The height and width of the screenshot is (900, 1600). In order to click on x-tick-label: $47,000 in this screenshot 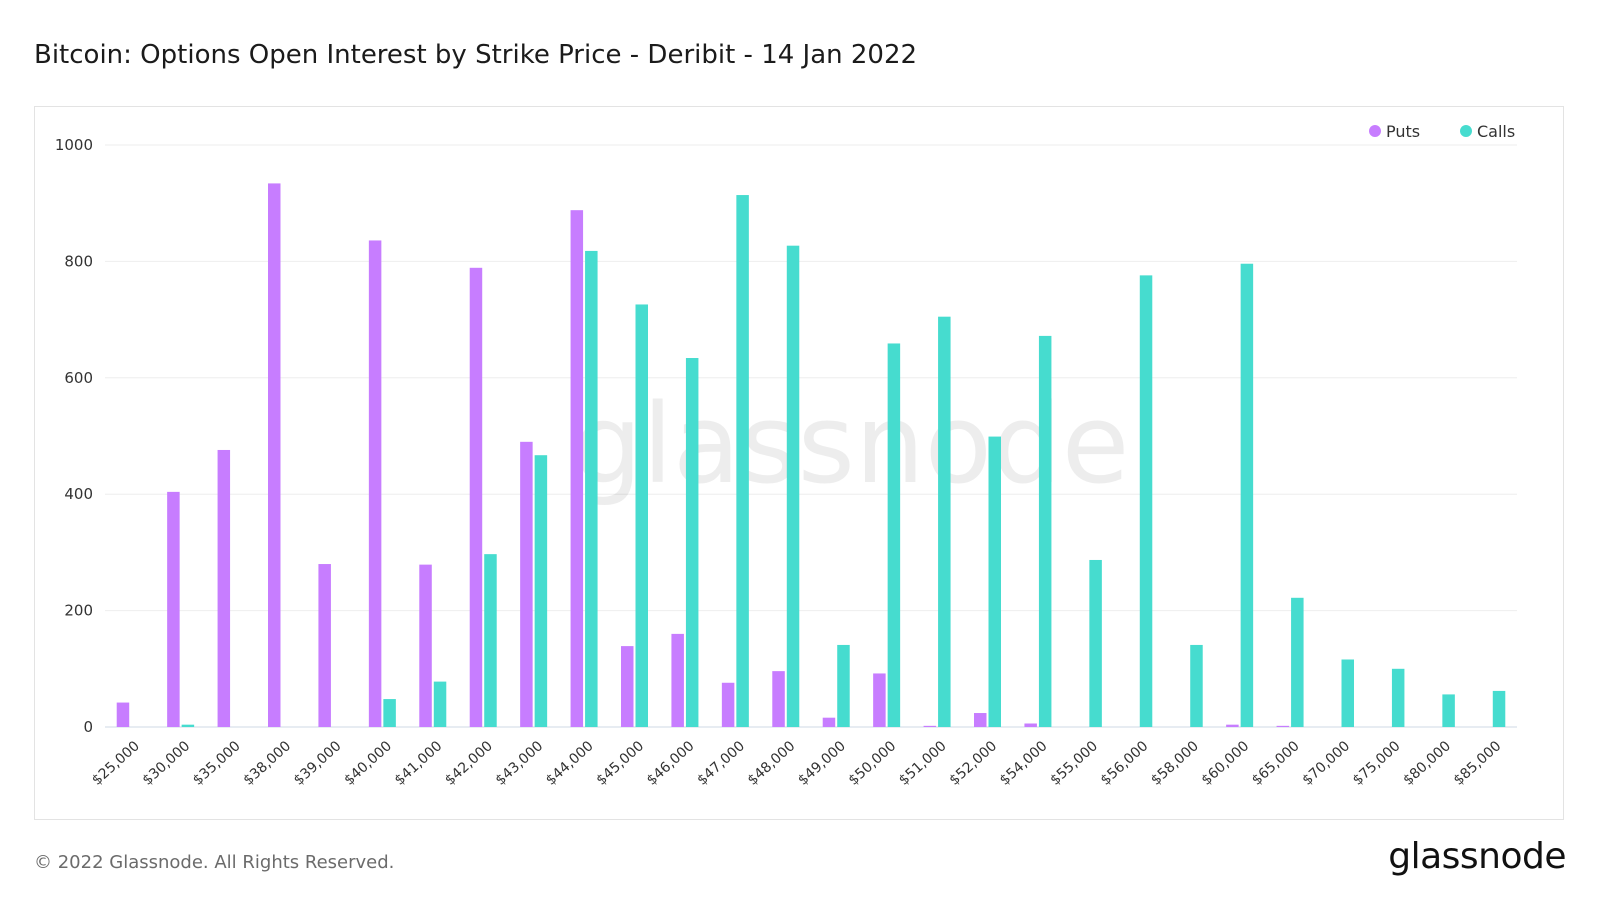, I will do `click(721, 763)`.